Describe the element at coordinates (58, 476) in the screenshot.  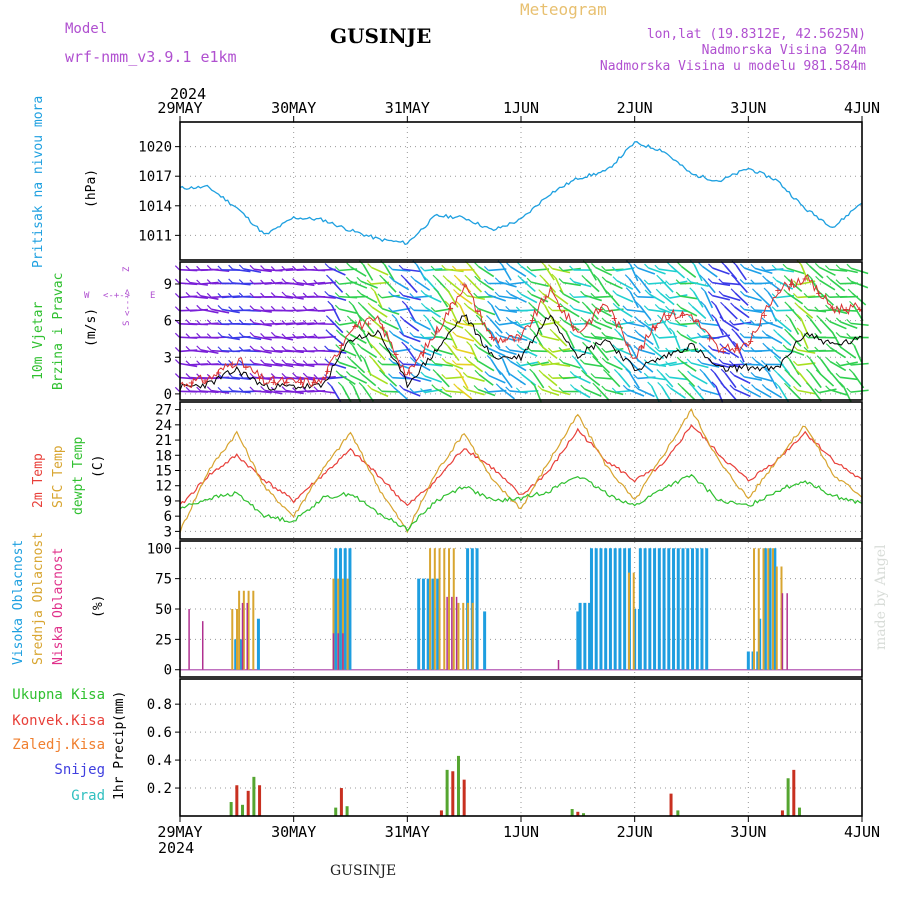
I see `temp-ylabel-2: SFC Temp` at that location.